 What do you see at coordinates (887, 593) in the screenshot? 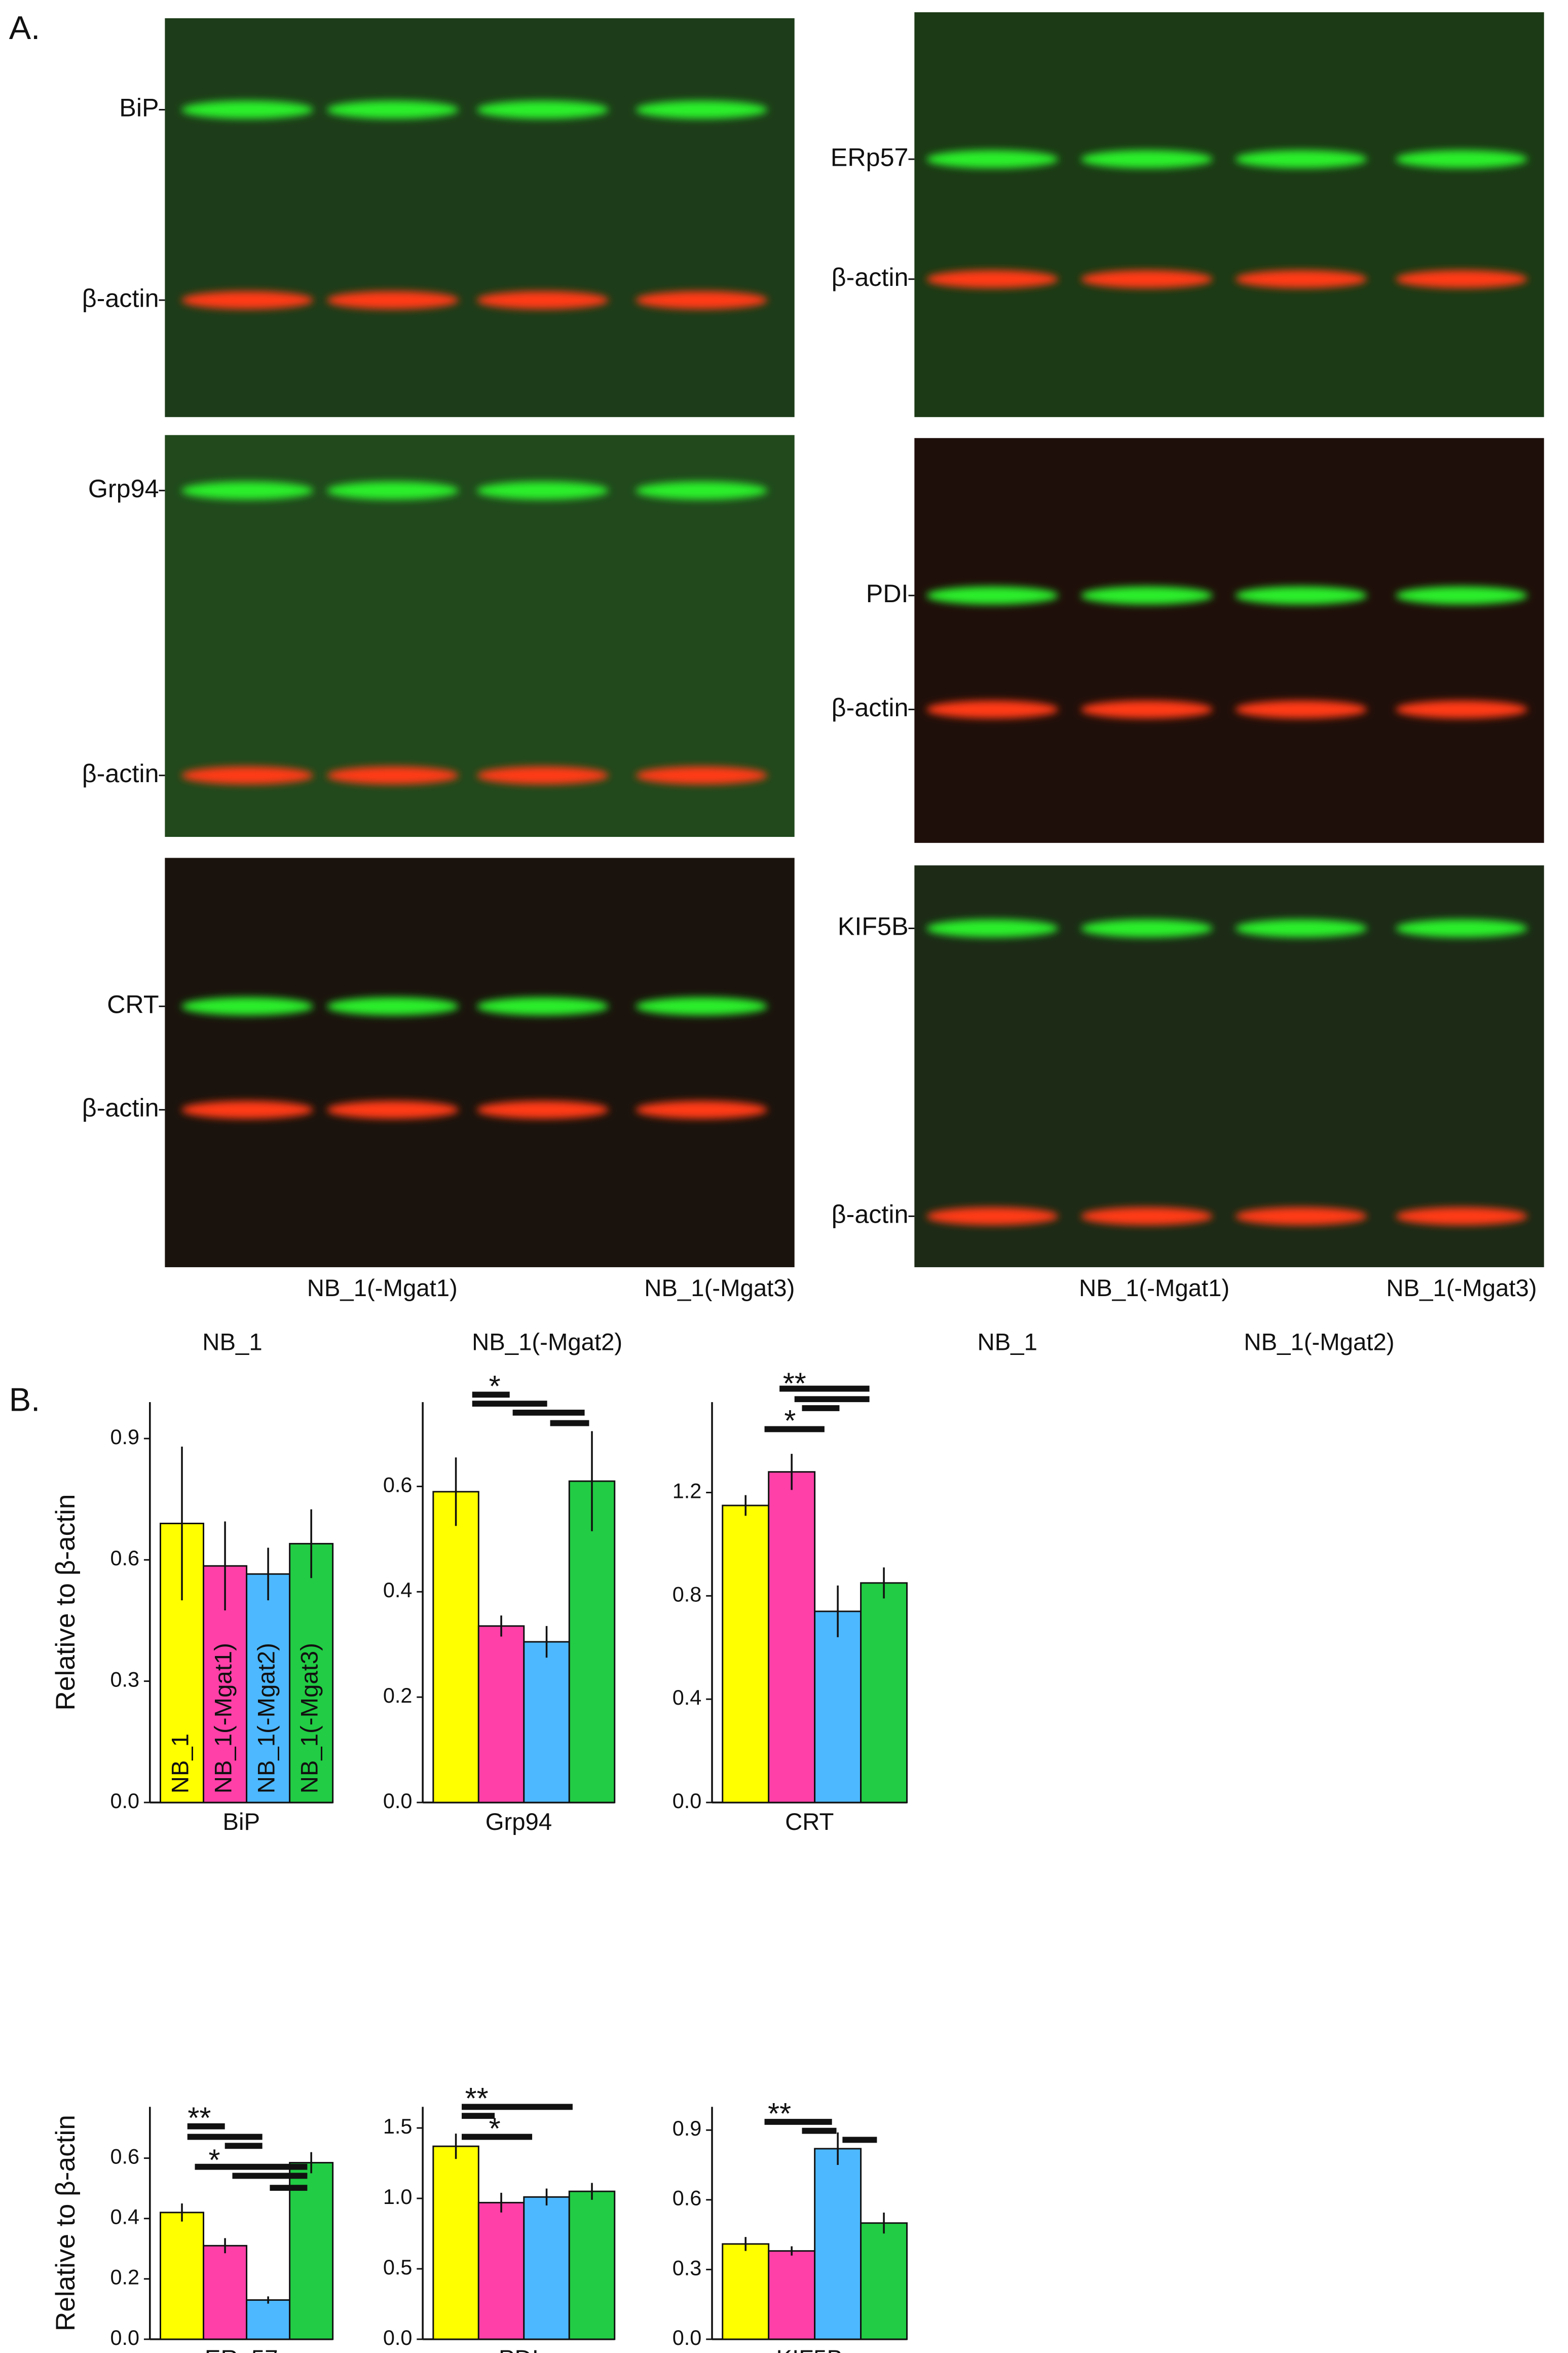
I see `blot-label: PDI` at bounding box center [887, 593].